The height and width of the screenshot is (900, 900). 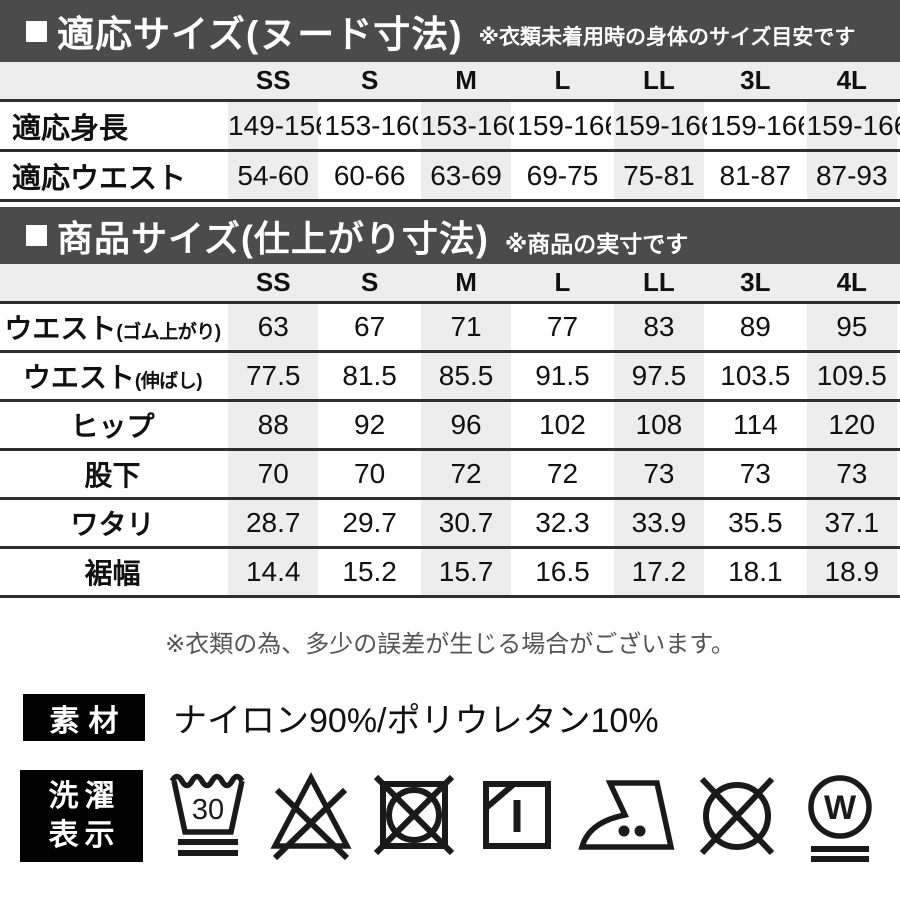 What do you see at coordinates (466, 82) in the screenshot?
I see `size-column-header: M` at bounding box center [466, 82].